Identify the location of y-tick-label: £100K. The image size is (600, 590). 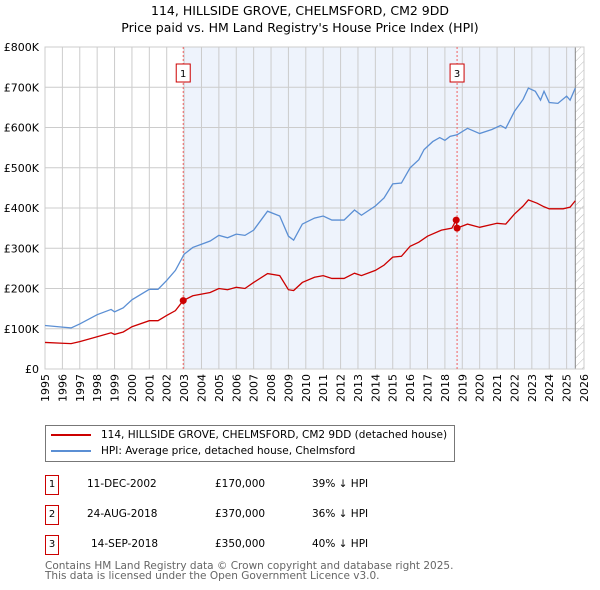
(22, 329).